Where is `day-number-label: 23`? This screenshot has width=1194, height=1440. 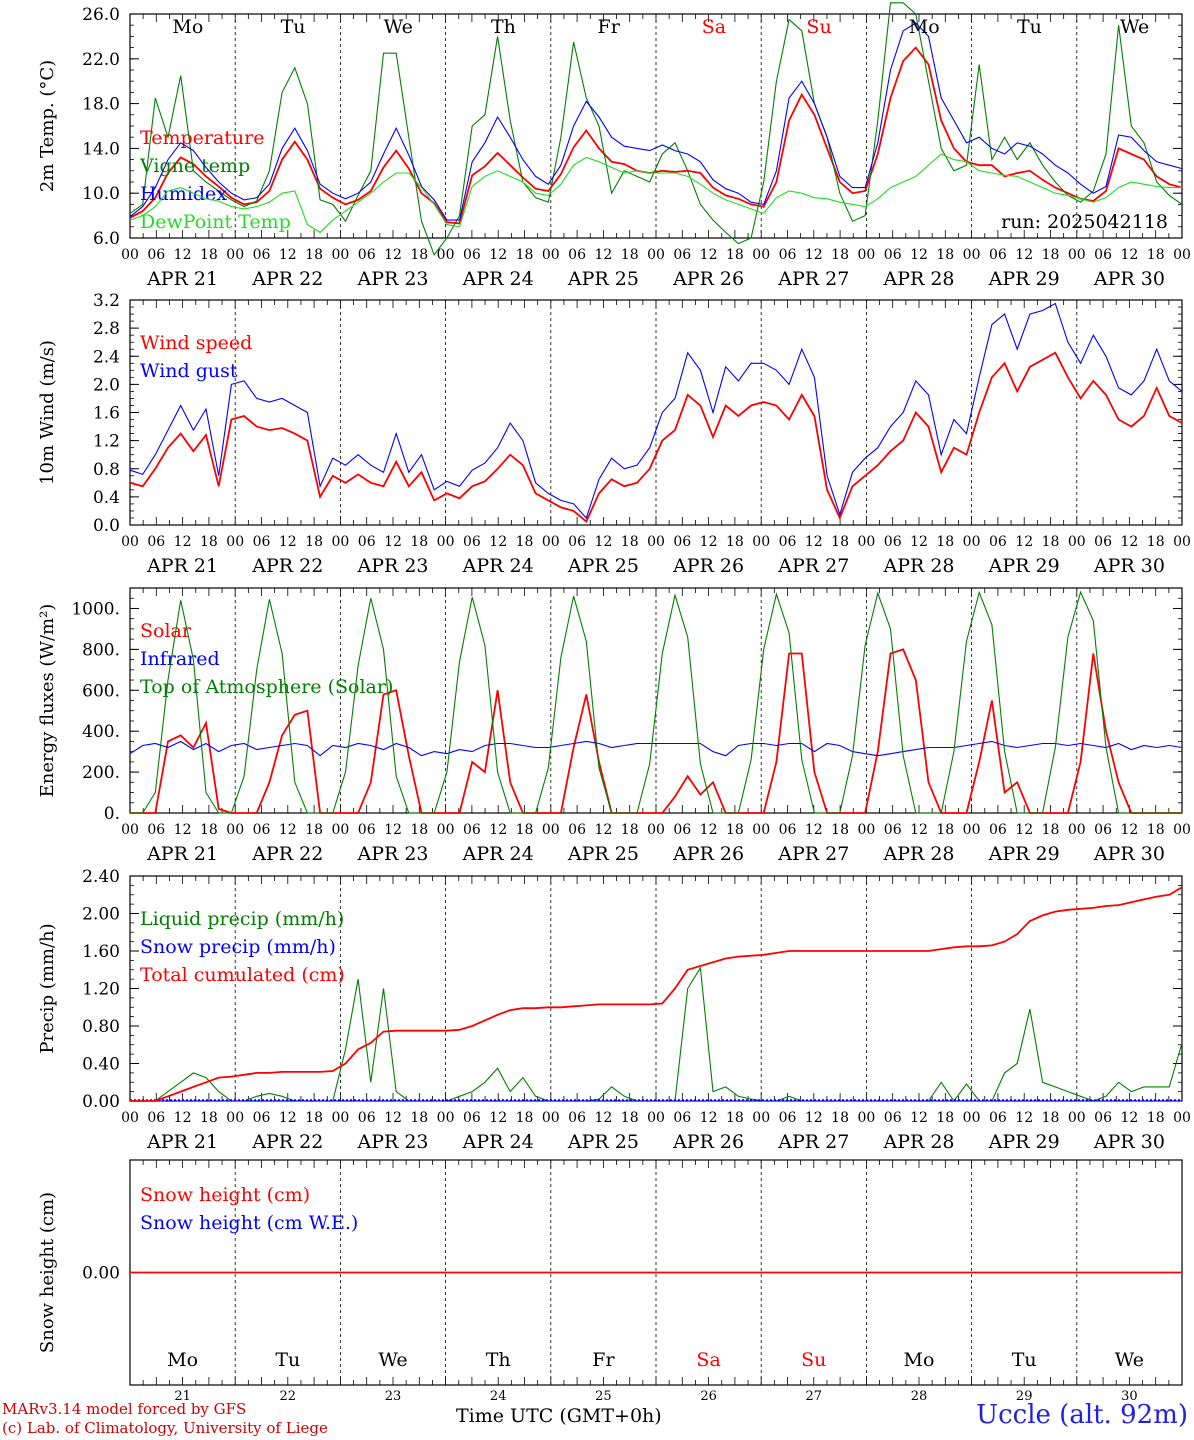
day-number-label: 23 is located at coordinates (393, 1396).